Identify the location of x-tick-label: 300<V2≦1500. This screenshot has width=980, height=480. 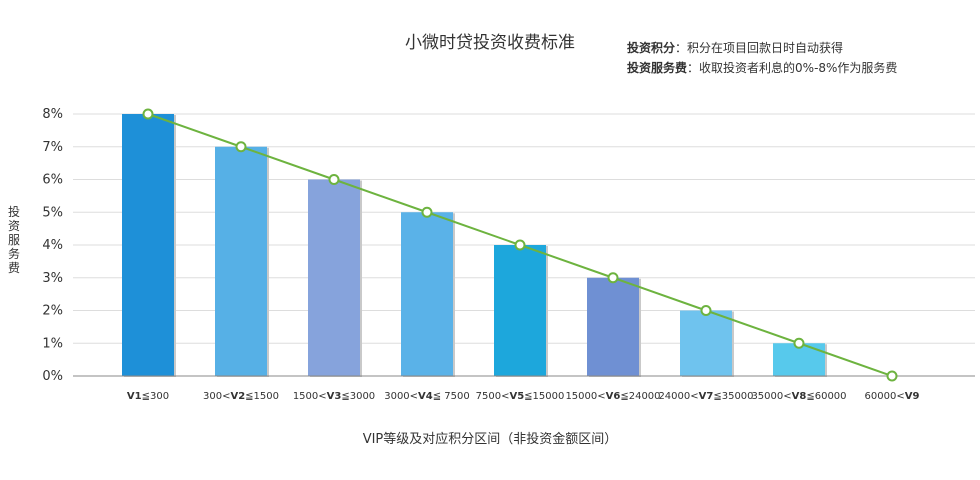
(241, 396).